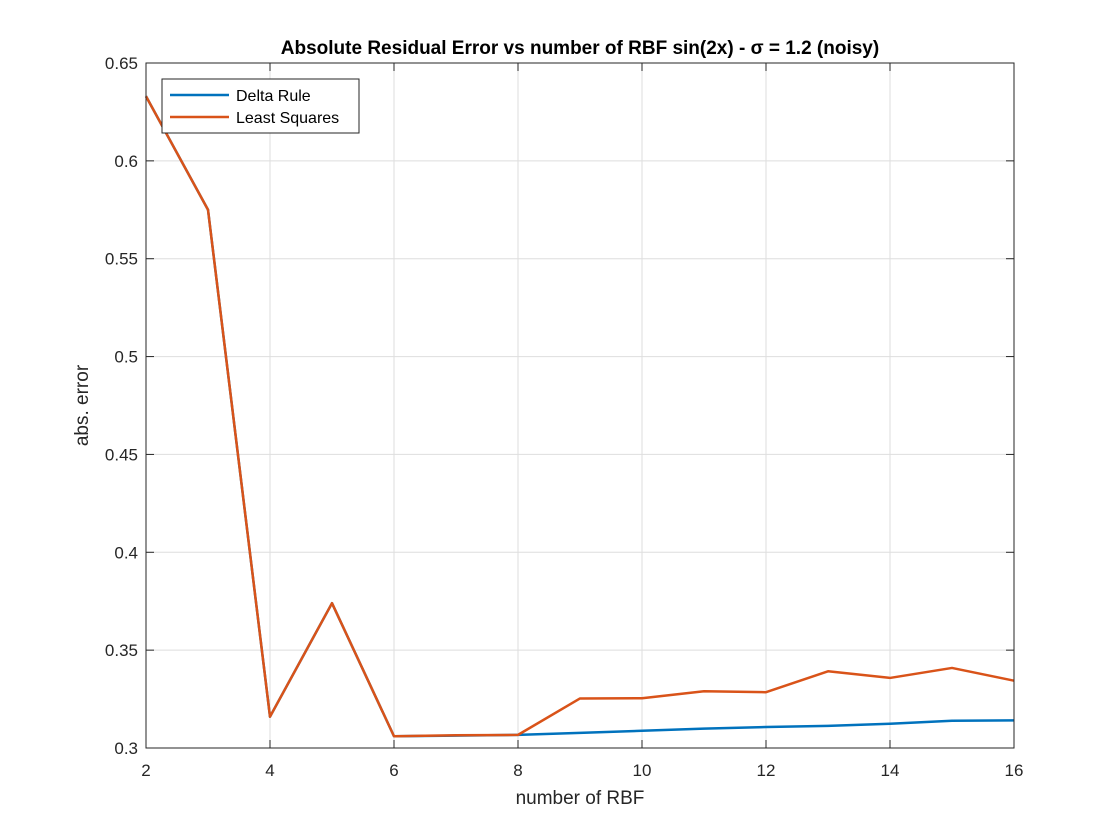 This screenshot has height=840, width=1120. Describe the element at coordinates (121, 63) in the screenshot. I see `y-tick-label: 0.65` at that location.